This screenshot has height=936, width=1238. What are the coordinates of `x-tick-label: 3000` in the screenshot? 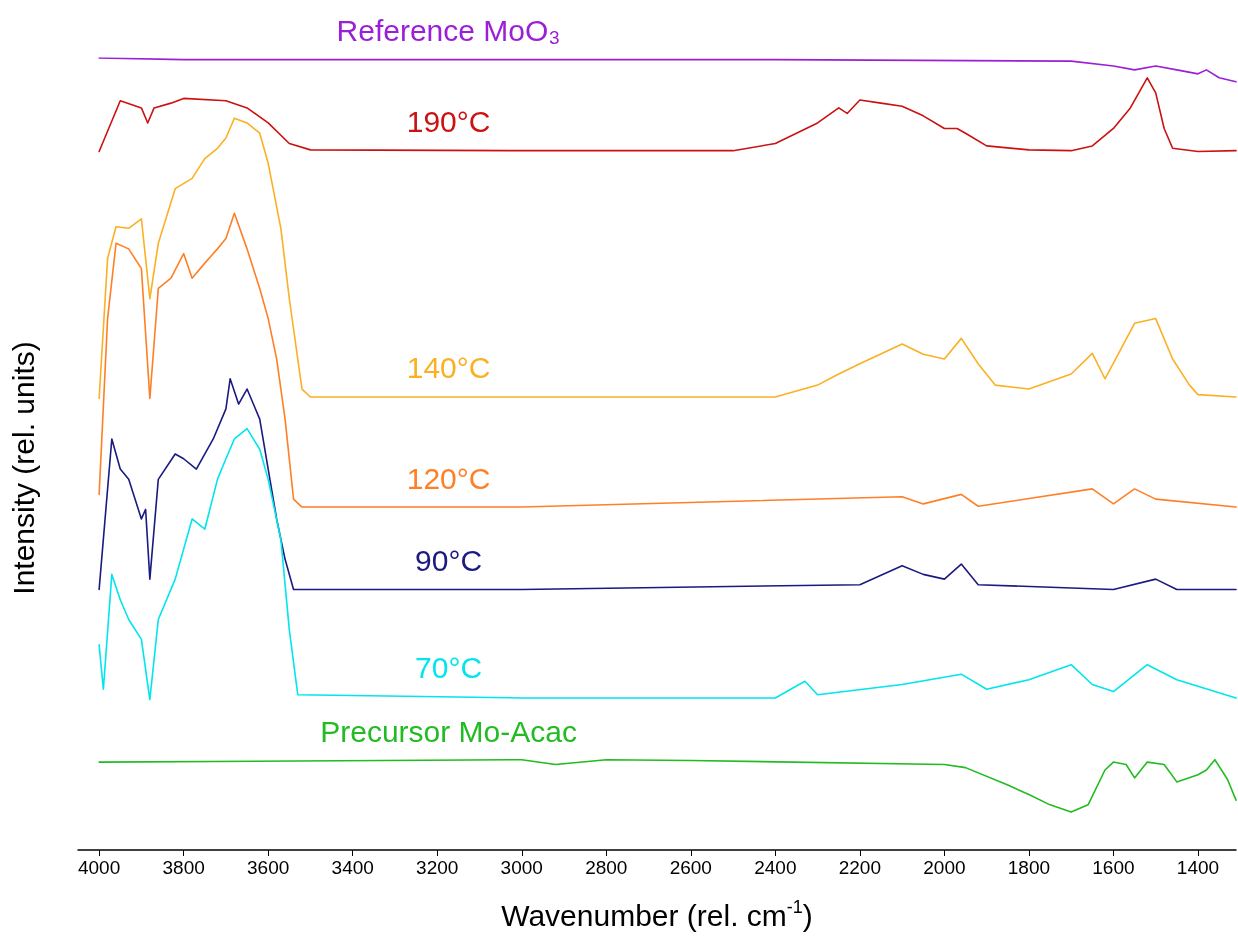 It's located at (521, 867).